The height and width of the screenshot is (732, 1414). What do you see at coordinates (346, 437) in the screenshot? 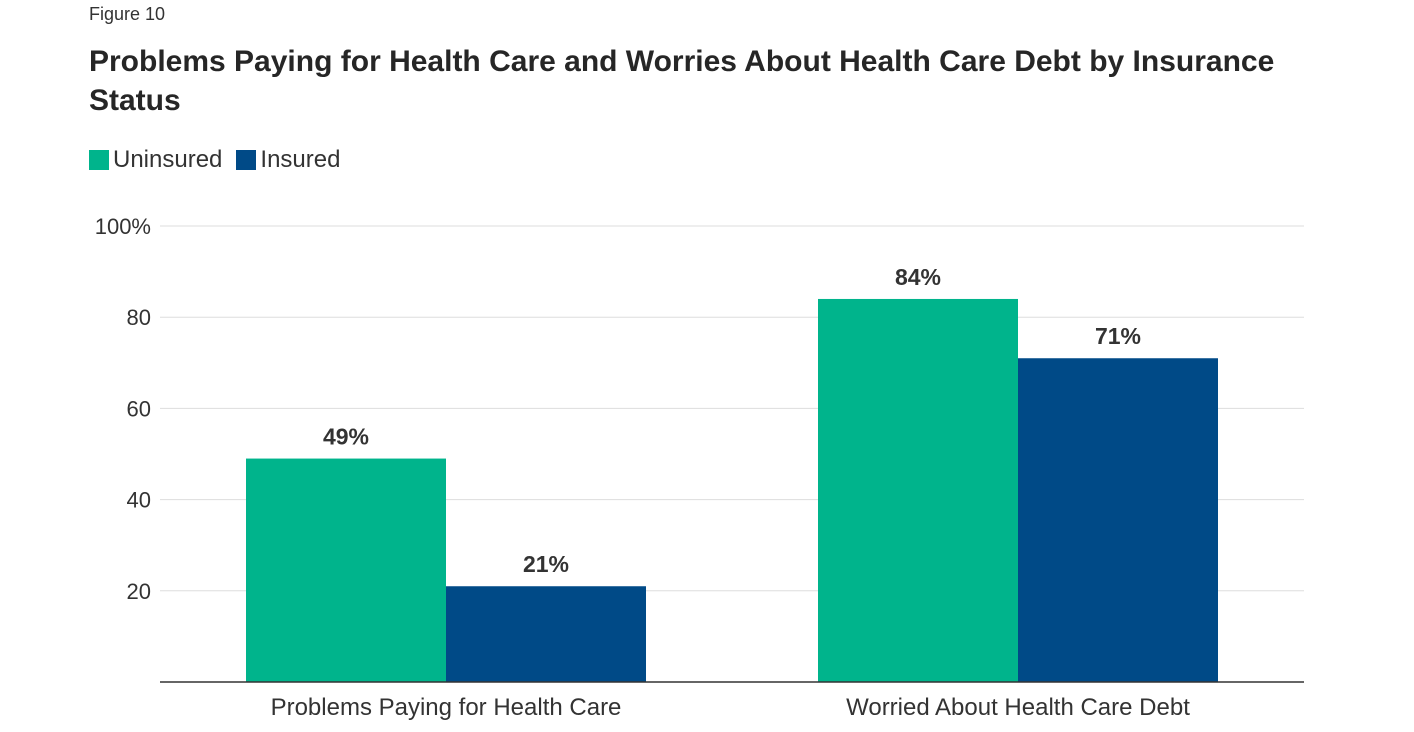
I see `data-label: 49%` at bounding box center [346, 437].